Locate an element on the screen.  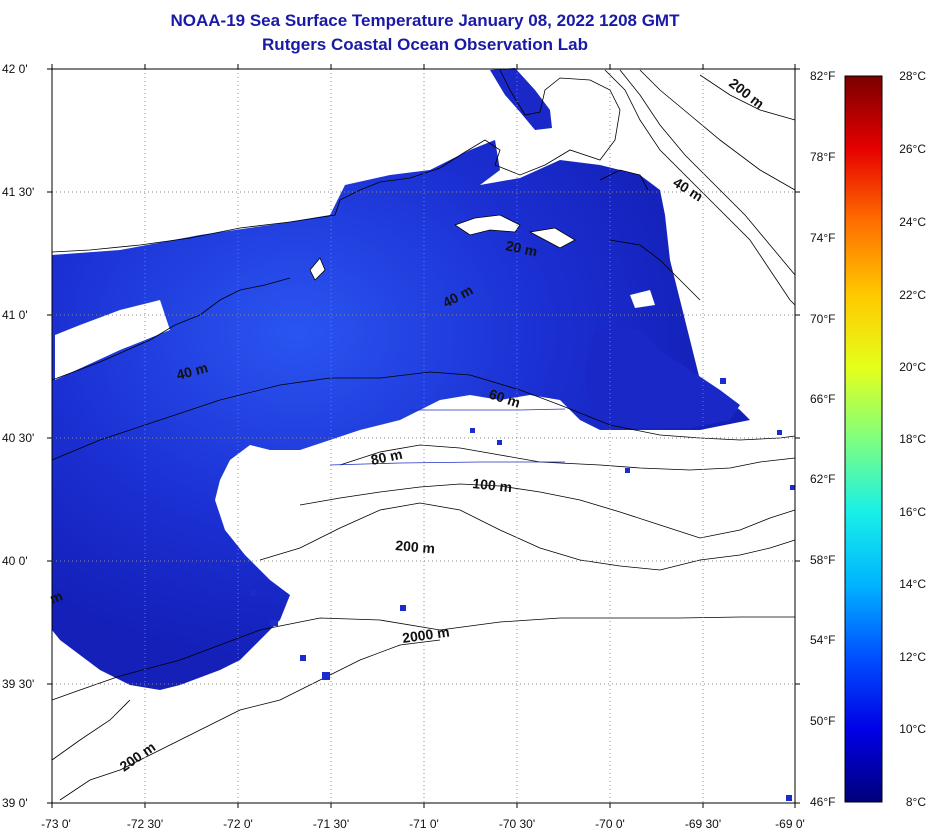
colorbar-c-22: 22°C is located at coordinates (912, 295).